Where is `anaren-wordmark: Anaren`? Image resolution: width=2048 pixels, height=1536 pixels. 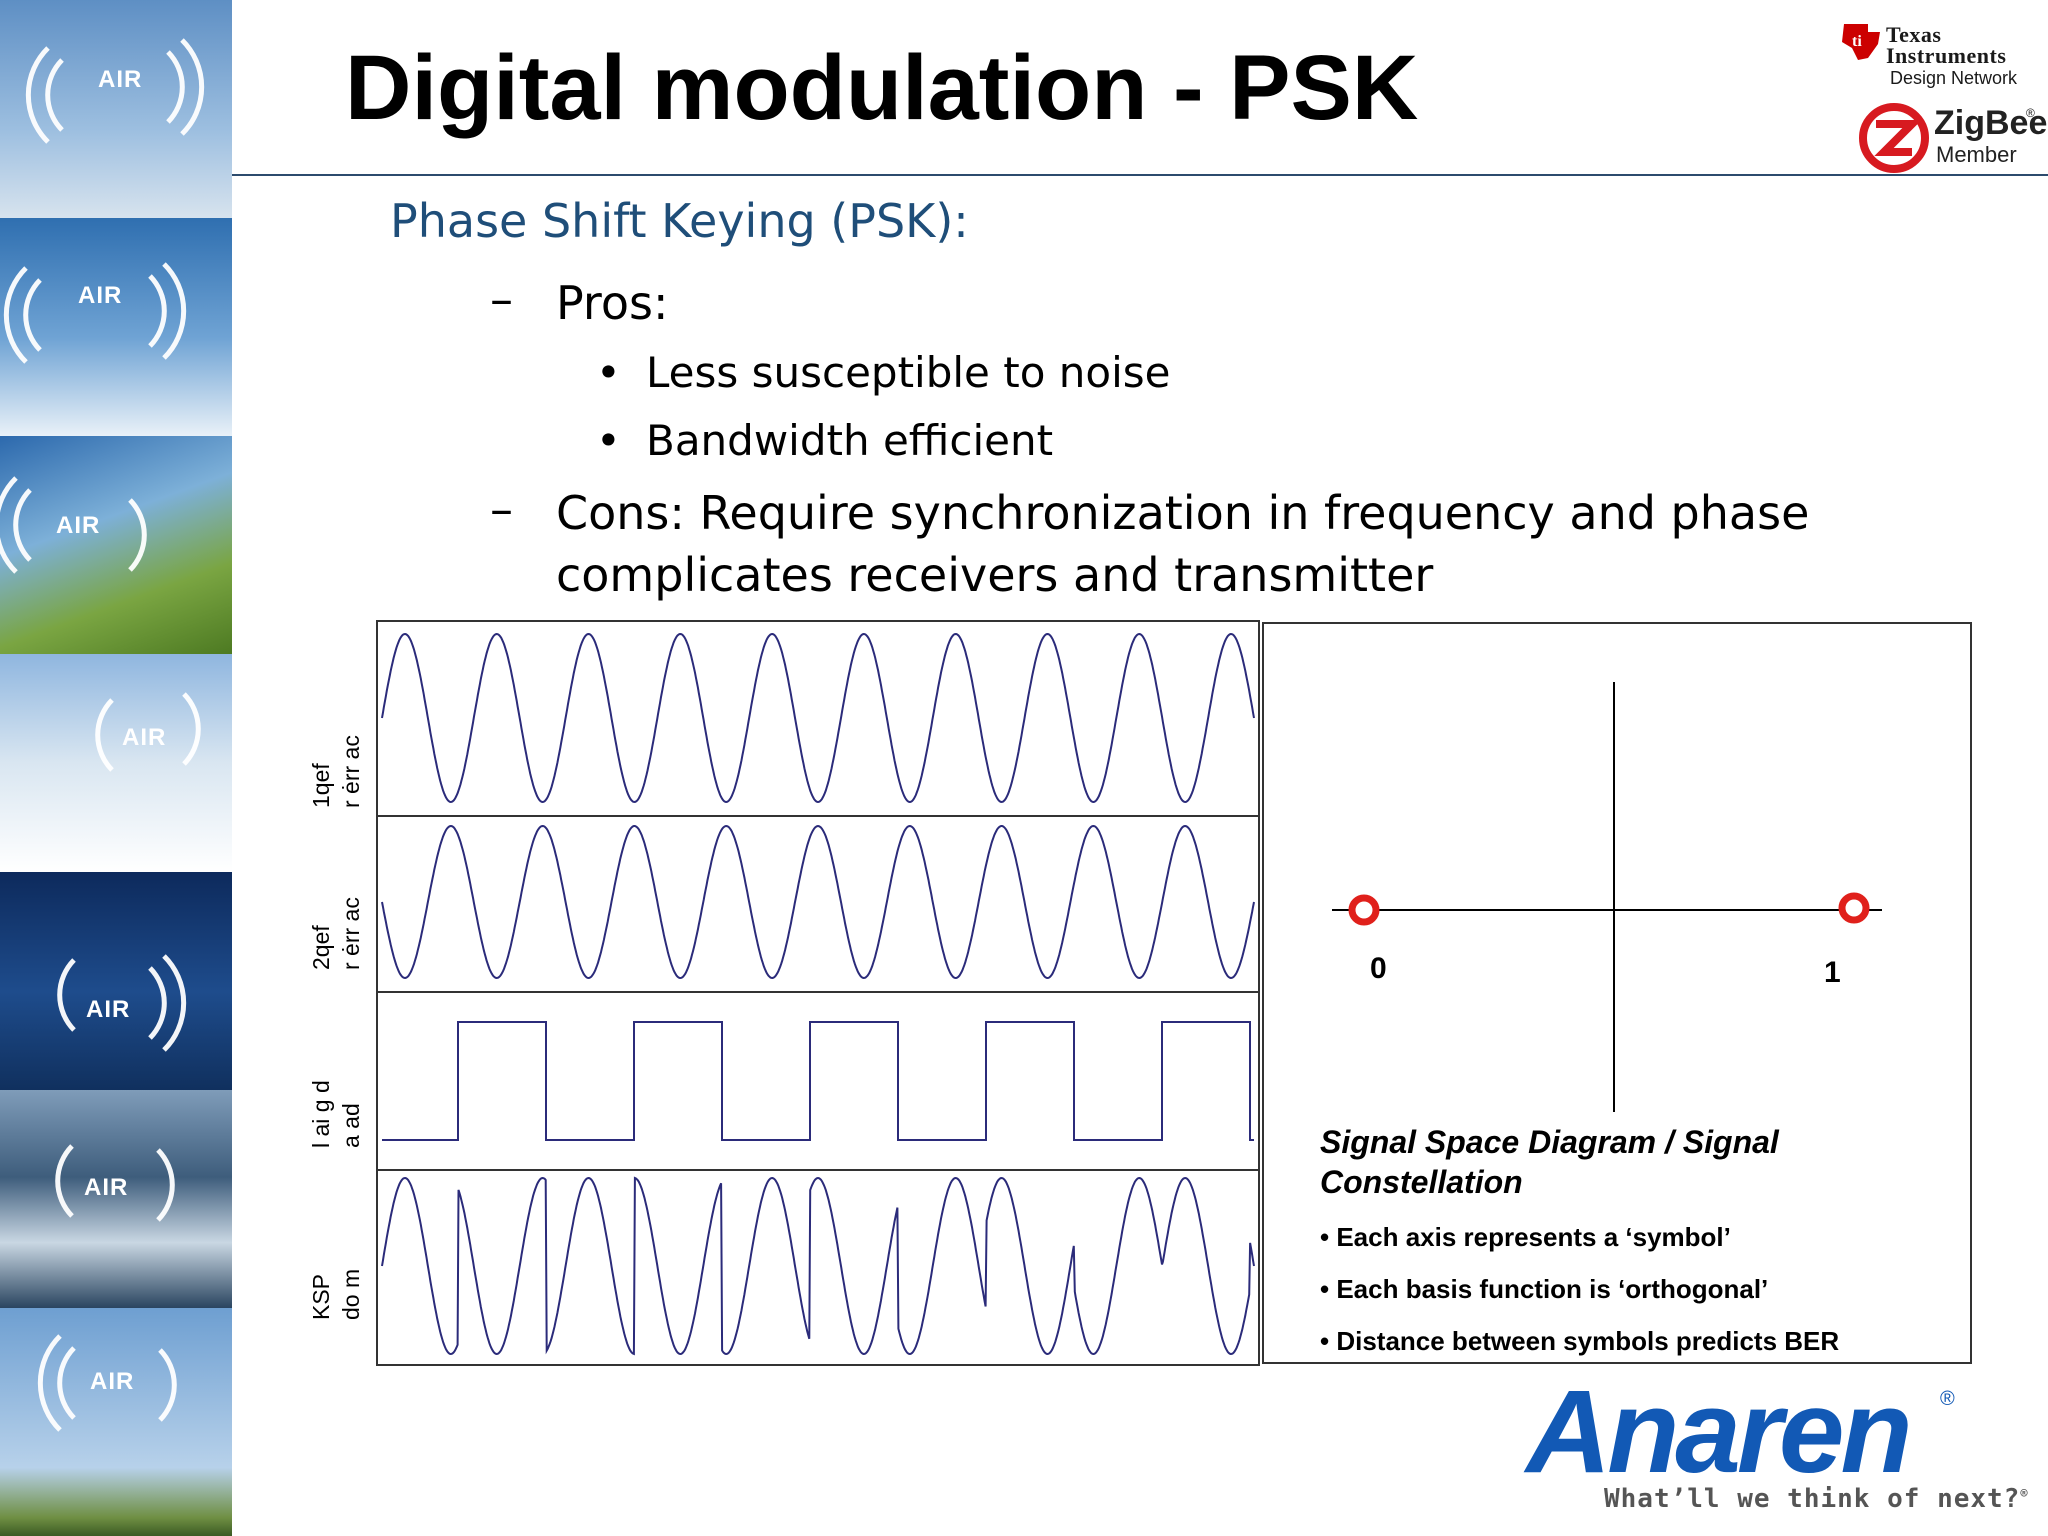
anaren-wordmark: Anaren is located at coordinates (1719, 1432).